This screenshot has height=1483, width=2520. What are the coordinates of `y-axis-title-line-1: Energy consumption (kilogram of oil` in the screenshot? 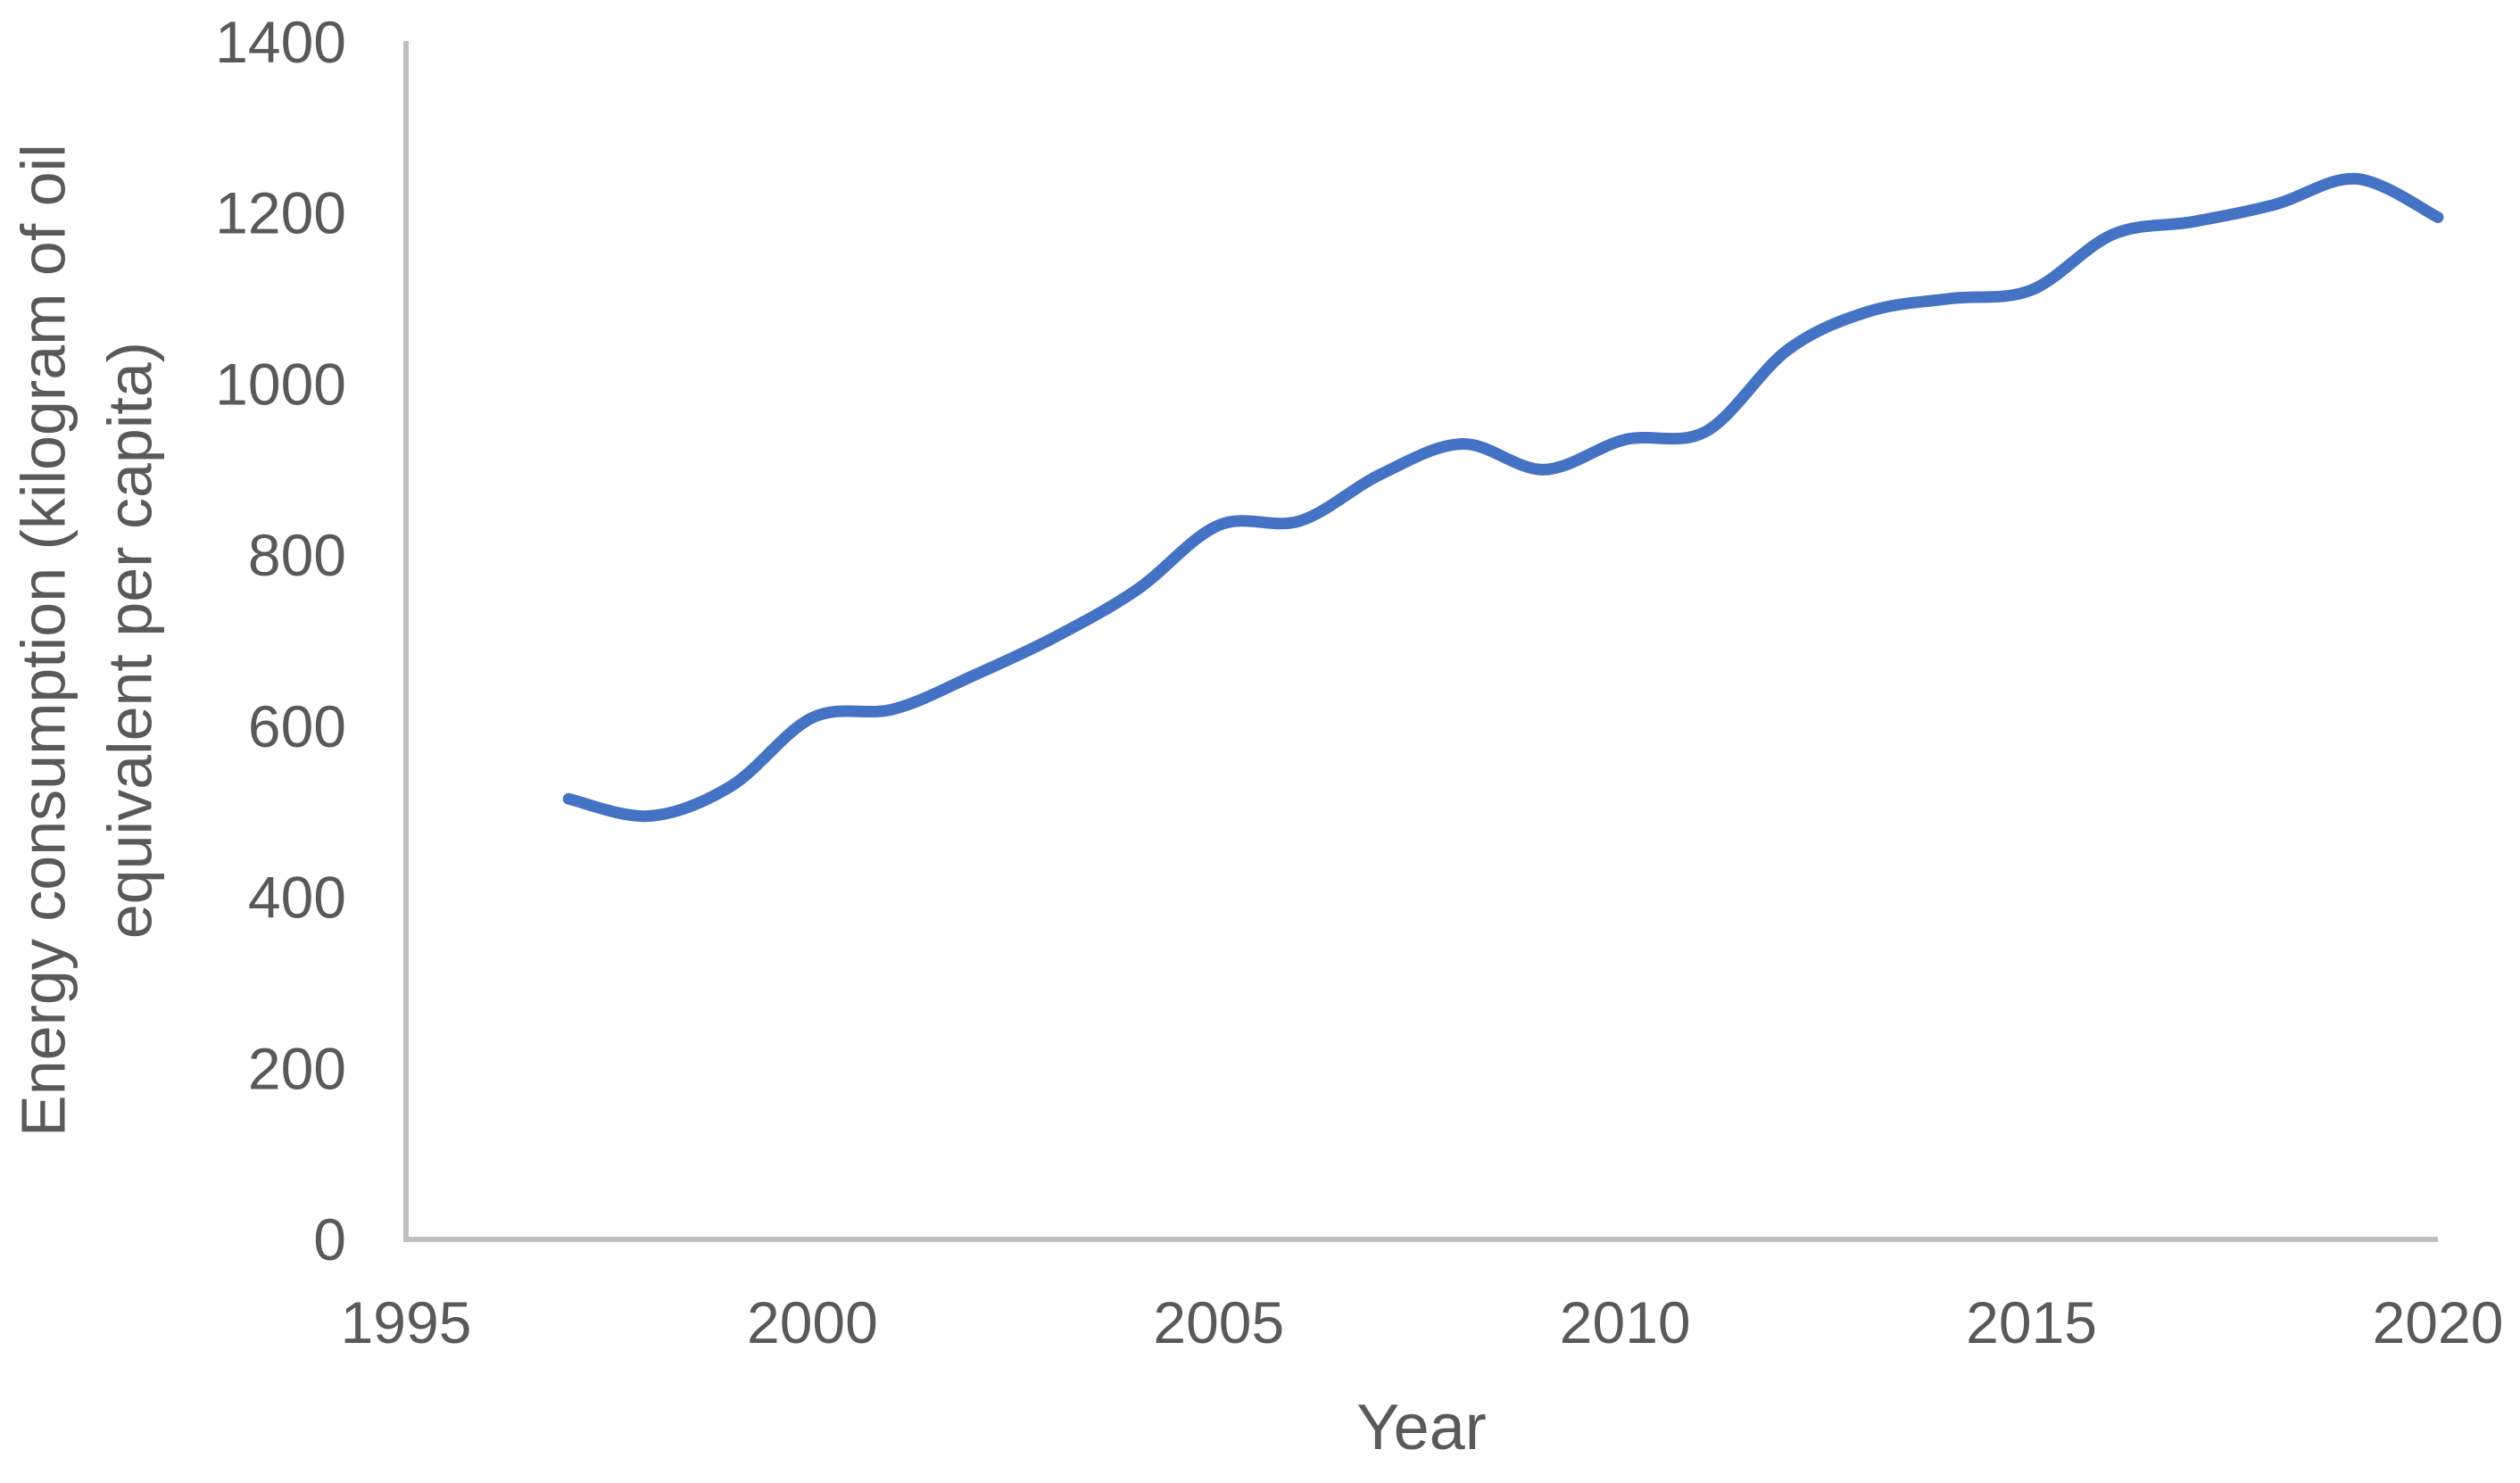 It's located at (43, 640).